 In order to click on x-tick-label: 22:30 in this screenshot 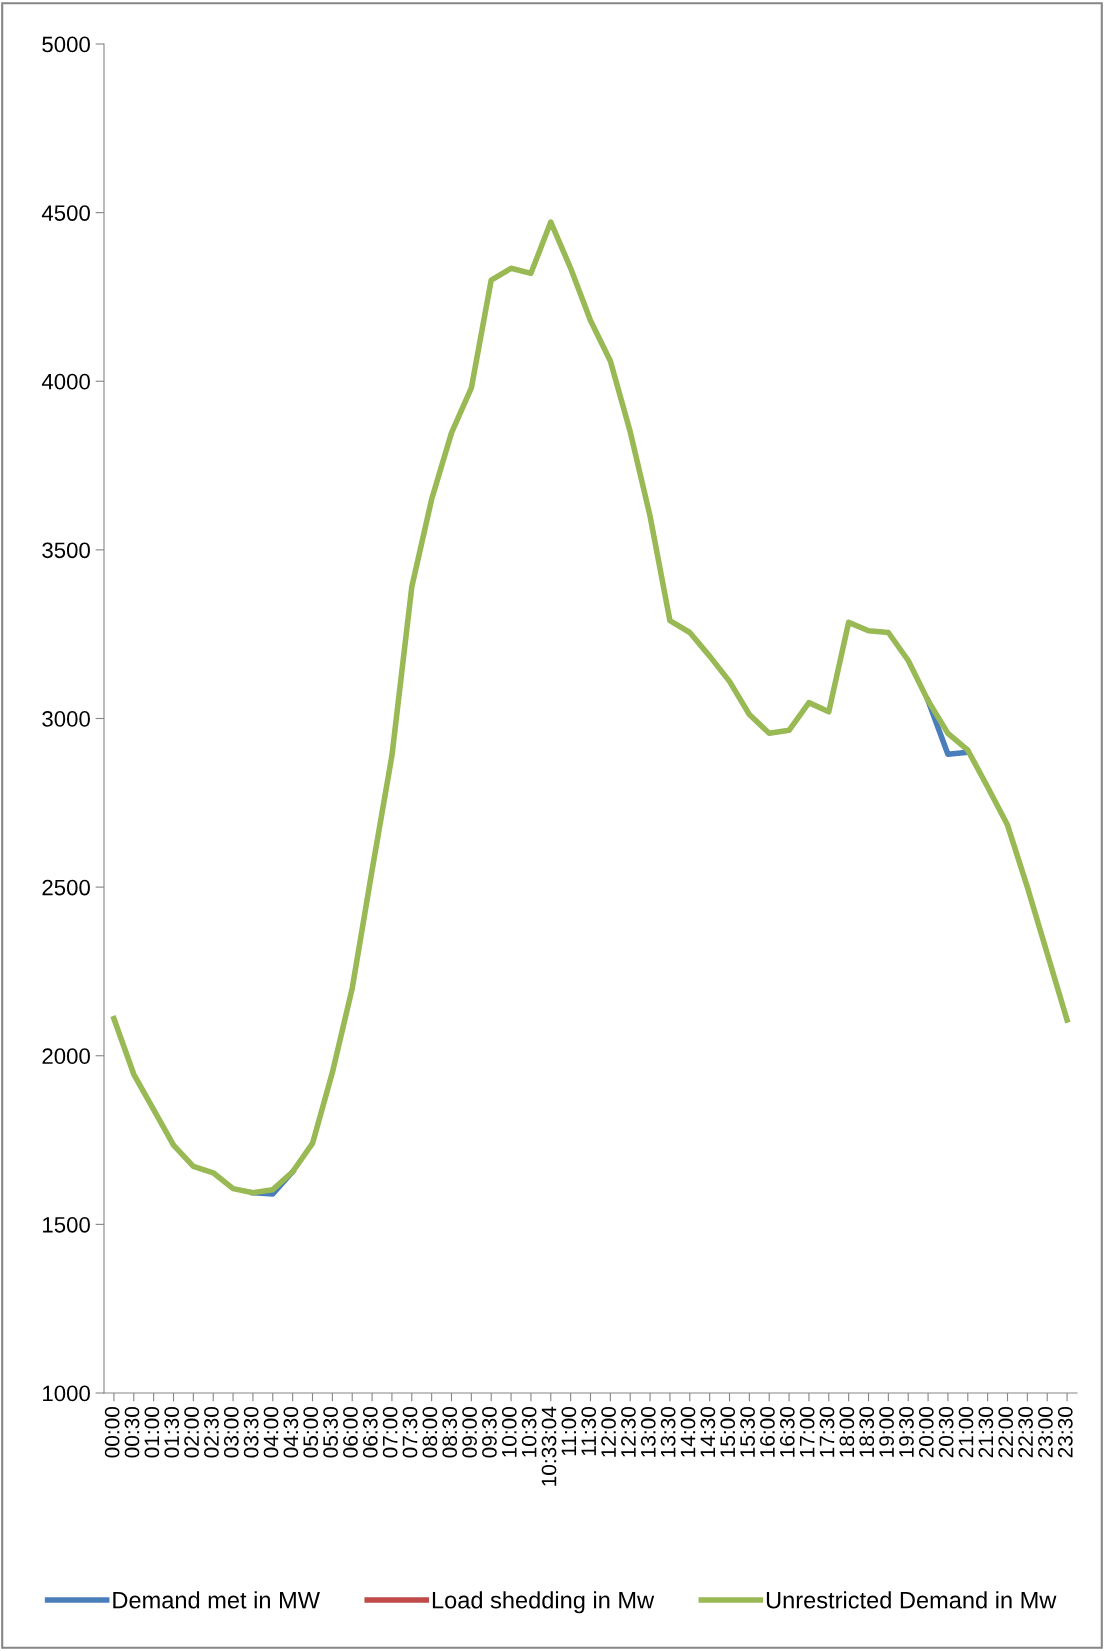, I will do `click(1025, 1432)`.